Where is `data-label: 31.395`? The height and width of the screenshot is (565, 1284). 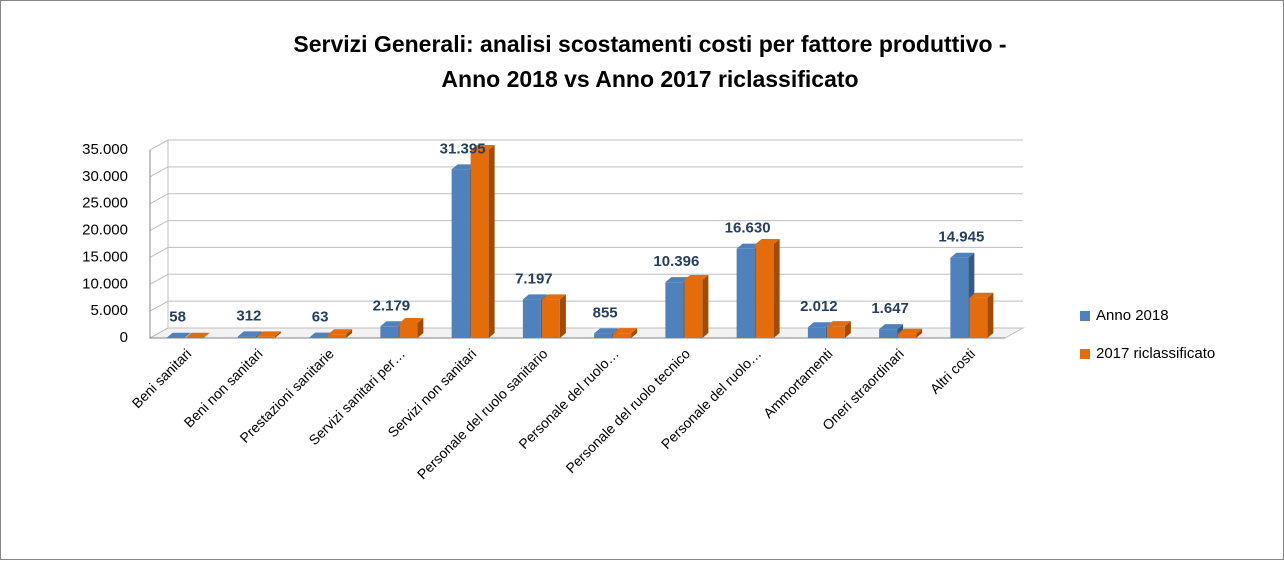 data-label: 31.395 is located at coordinates (463, 148).